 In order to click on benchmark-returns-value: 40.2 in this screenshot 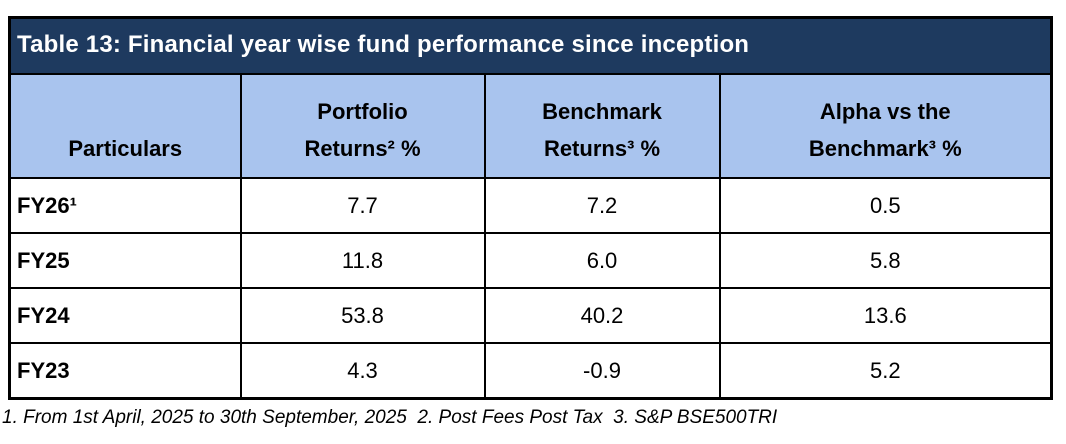, I will do `click(602, 315)`.